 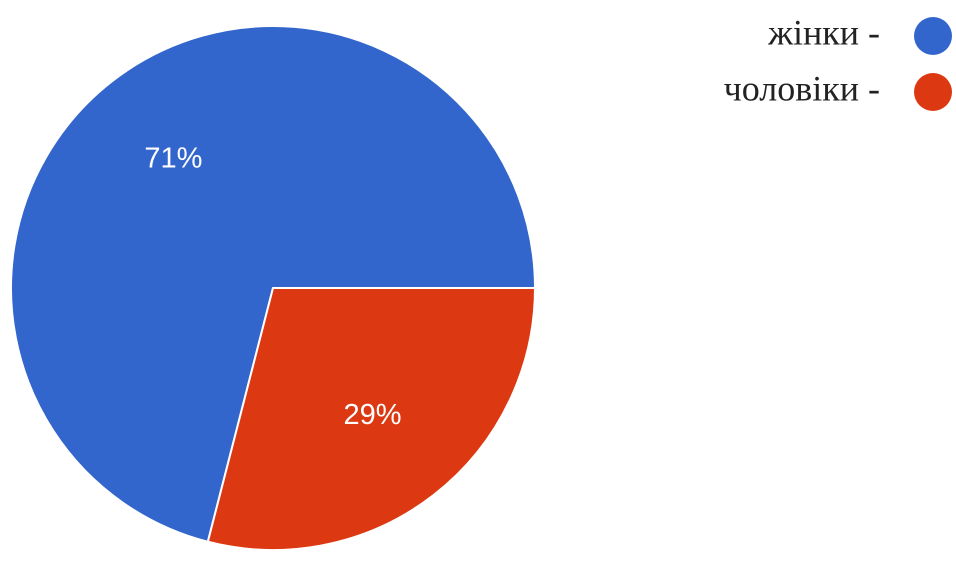 I want to click on legend-item-1: жінки -, so click(x=859, y=33).